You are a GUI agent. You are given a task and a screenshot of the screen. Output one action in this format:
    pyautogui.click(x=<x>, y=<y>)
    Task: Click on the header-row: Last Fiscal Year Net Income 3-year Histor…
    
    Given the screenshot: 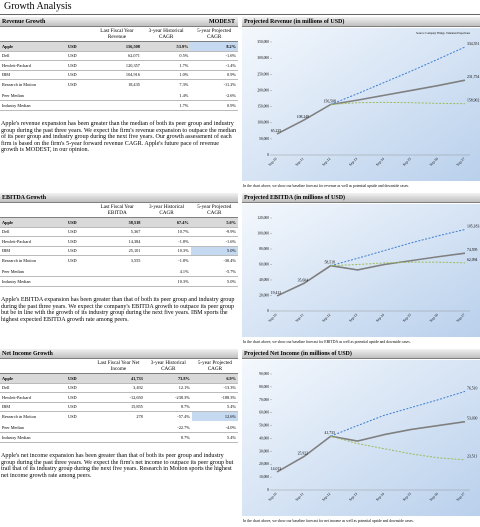 What is the action you would take?
    pyautogui.click(x=119, y=367)
    